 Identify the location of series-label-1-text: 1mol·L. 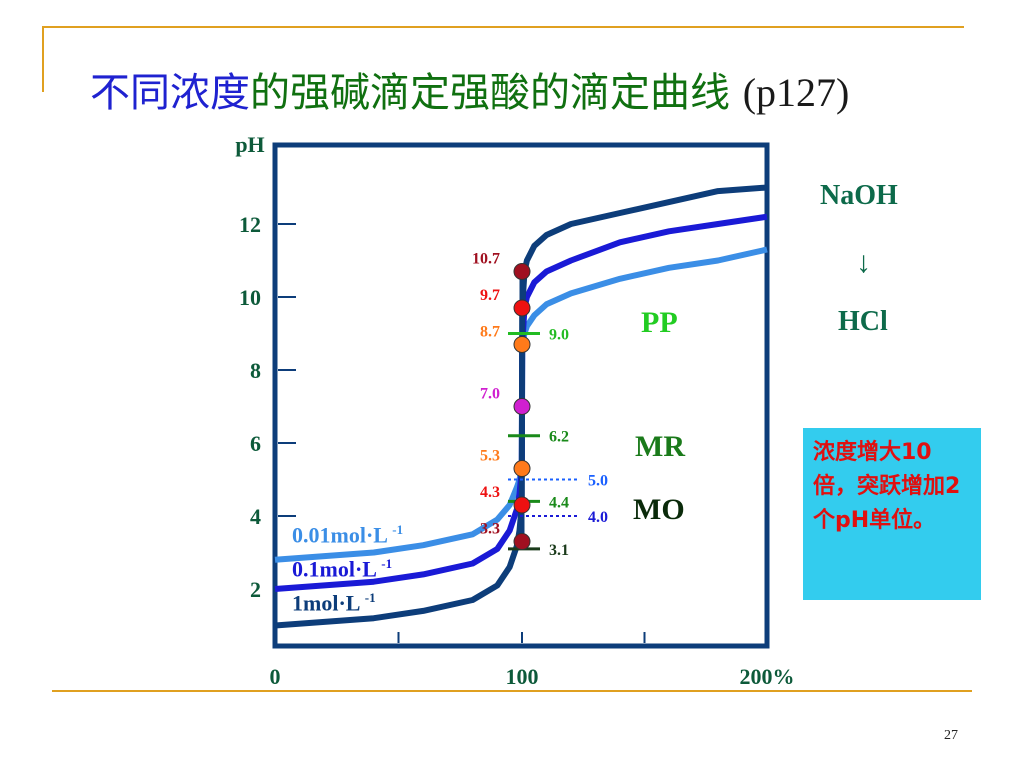
(326, 603).